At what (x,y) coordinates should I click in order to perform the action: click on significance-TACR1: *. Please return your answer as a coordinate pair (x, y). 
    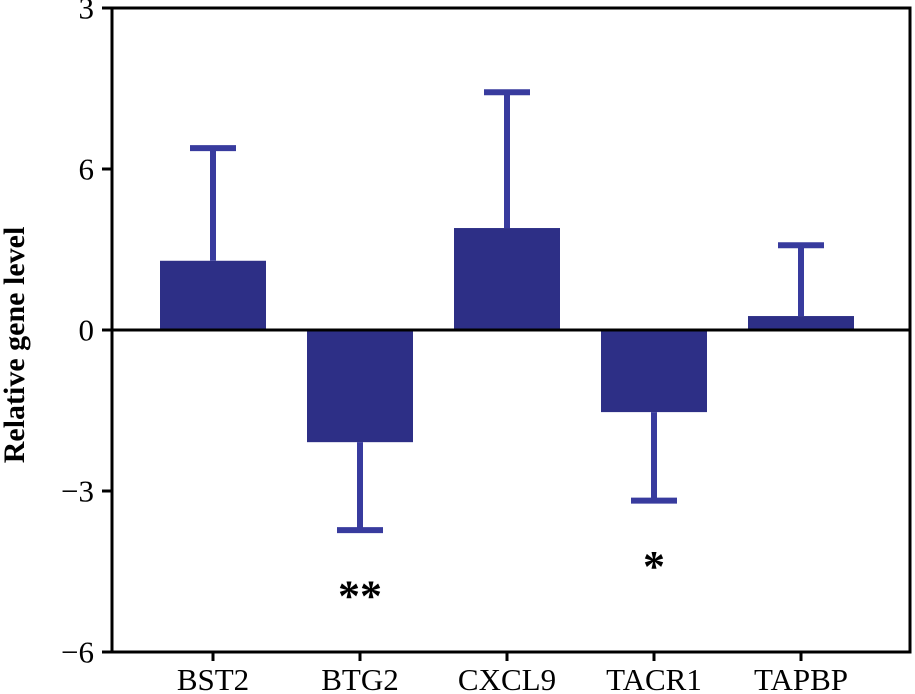
    Looking at the image, I should click on (654, 566).